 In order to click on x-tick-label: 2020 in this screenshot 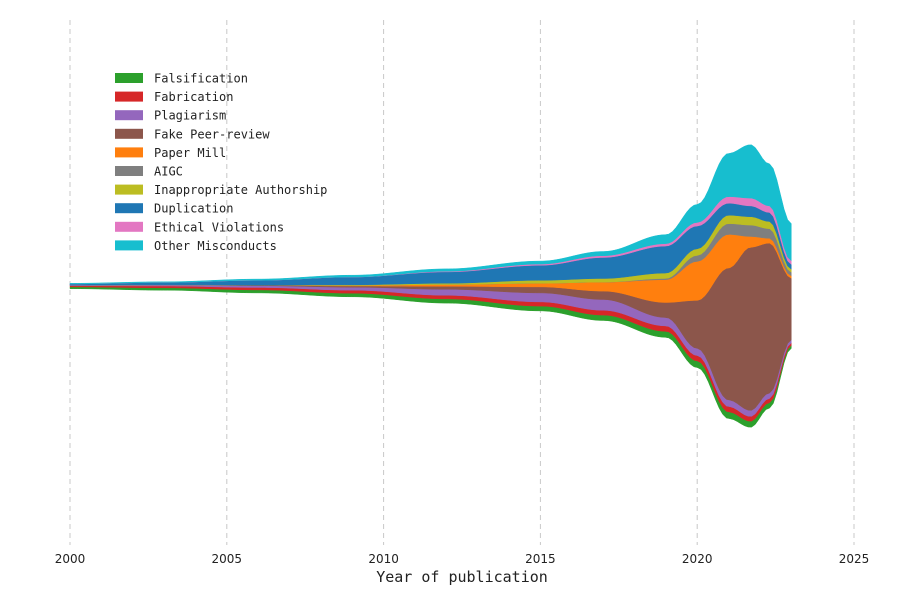, I will do `click(697, 559)`.